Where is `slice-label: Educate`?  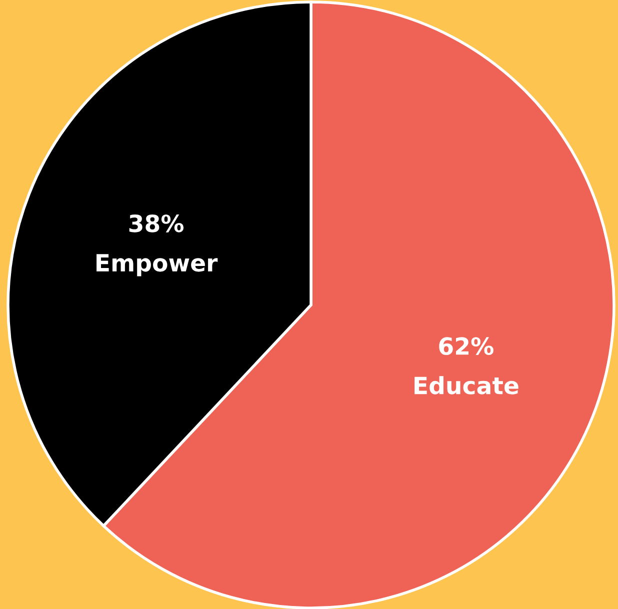
slice-label: Educate is located at coordinates (466, 385).